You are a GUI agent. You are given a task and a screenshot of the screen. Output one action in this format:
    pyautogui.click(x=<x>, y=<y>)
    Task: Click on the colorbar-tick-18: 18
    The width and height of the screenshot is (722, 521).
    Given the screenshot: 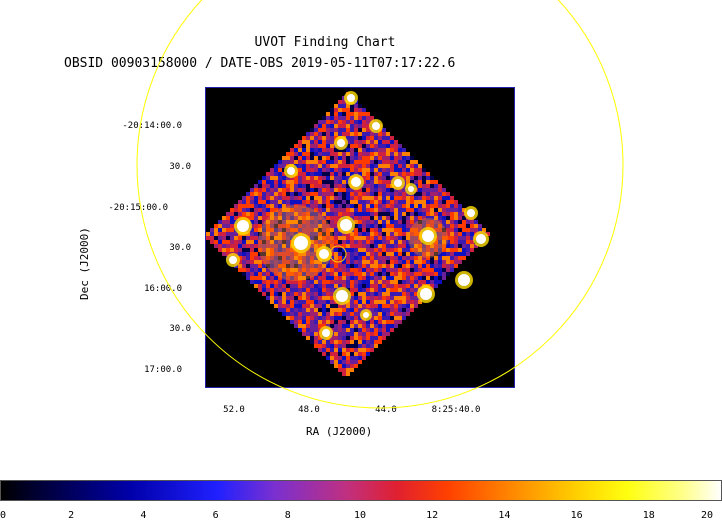 What is the action you would take?
    pyautogui.click(x=648, y=515)
    